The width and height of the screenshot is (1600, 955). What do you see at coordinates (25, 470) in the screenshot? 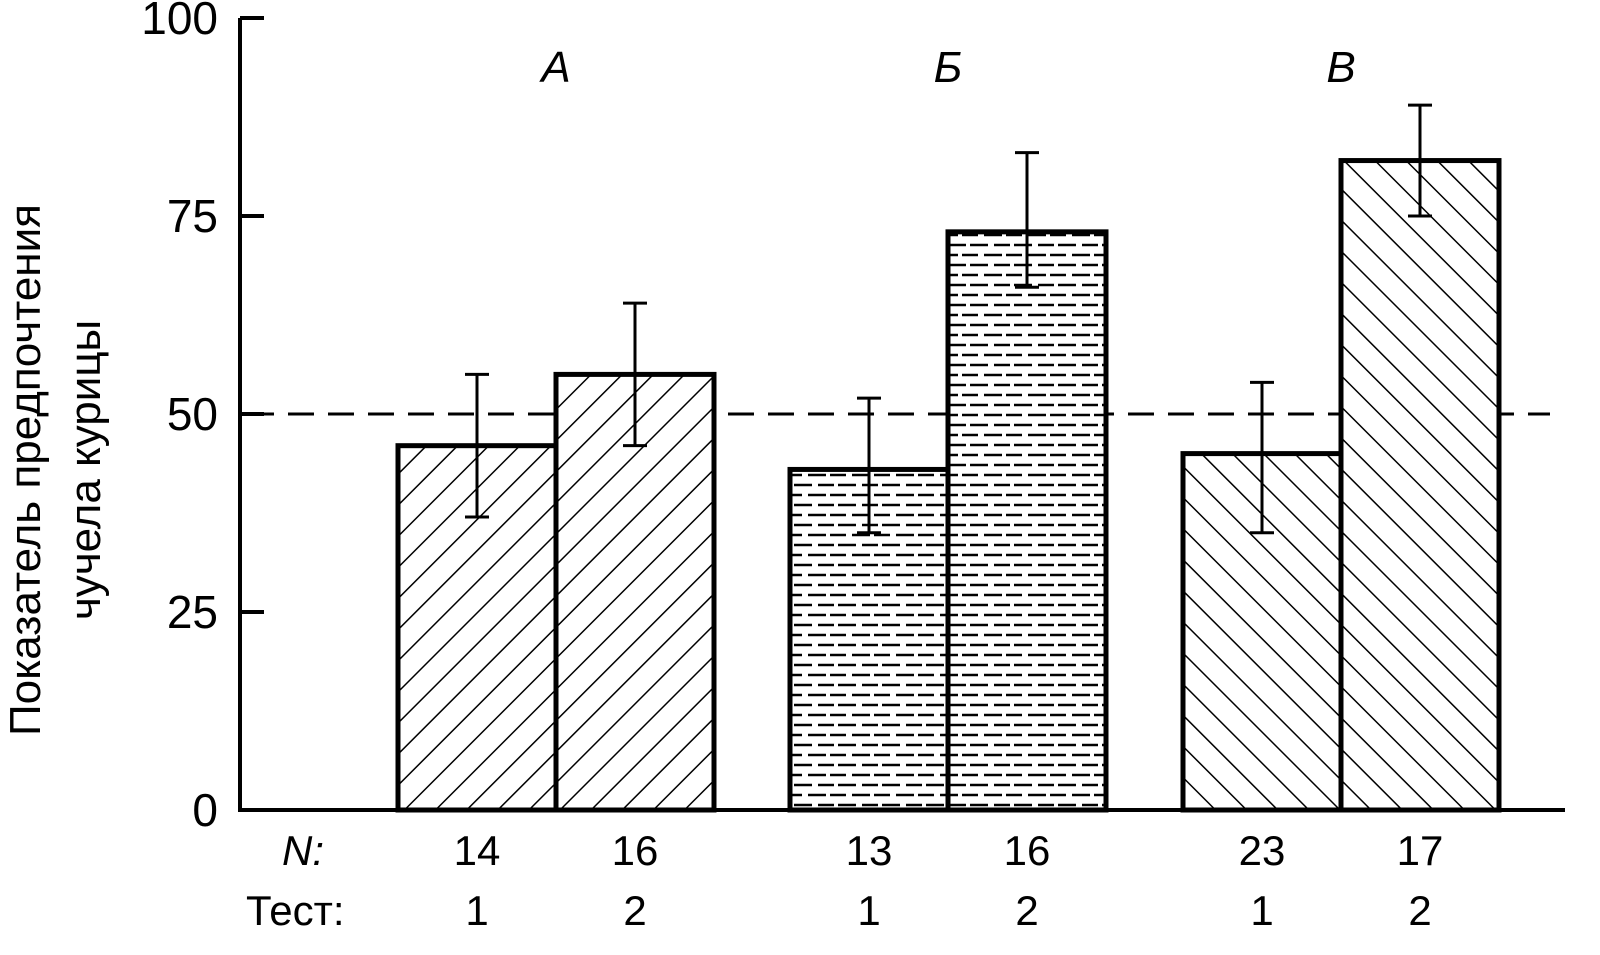
I see `y-axis-title-line-1: Показатель предпочтения` at bounding box center [25, 470].